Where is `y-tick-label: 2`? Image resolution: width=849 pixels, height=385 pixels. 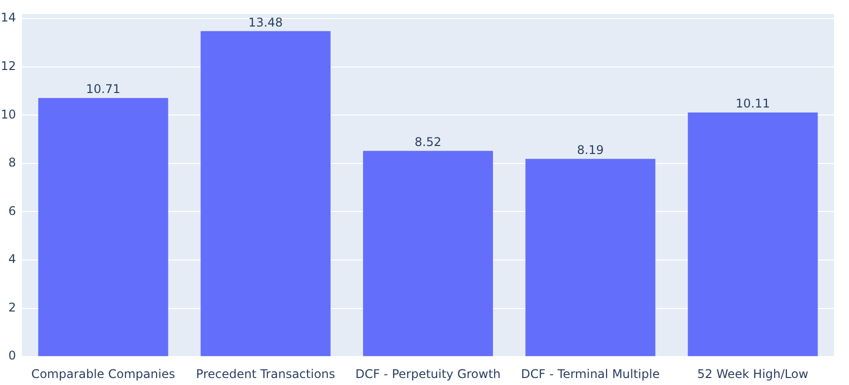
y-tick-label: 2 is located at coordinates (12, 307).